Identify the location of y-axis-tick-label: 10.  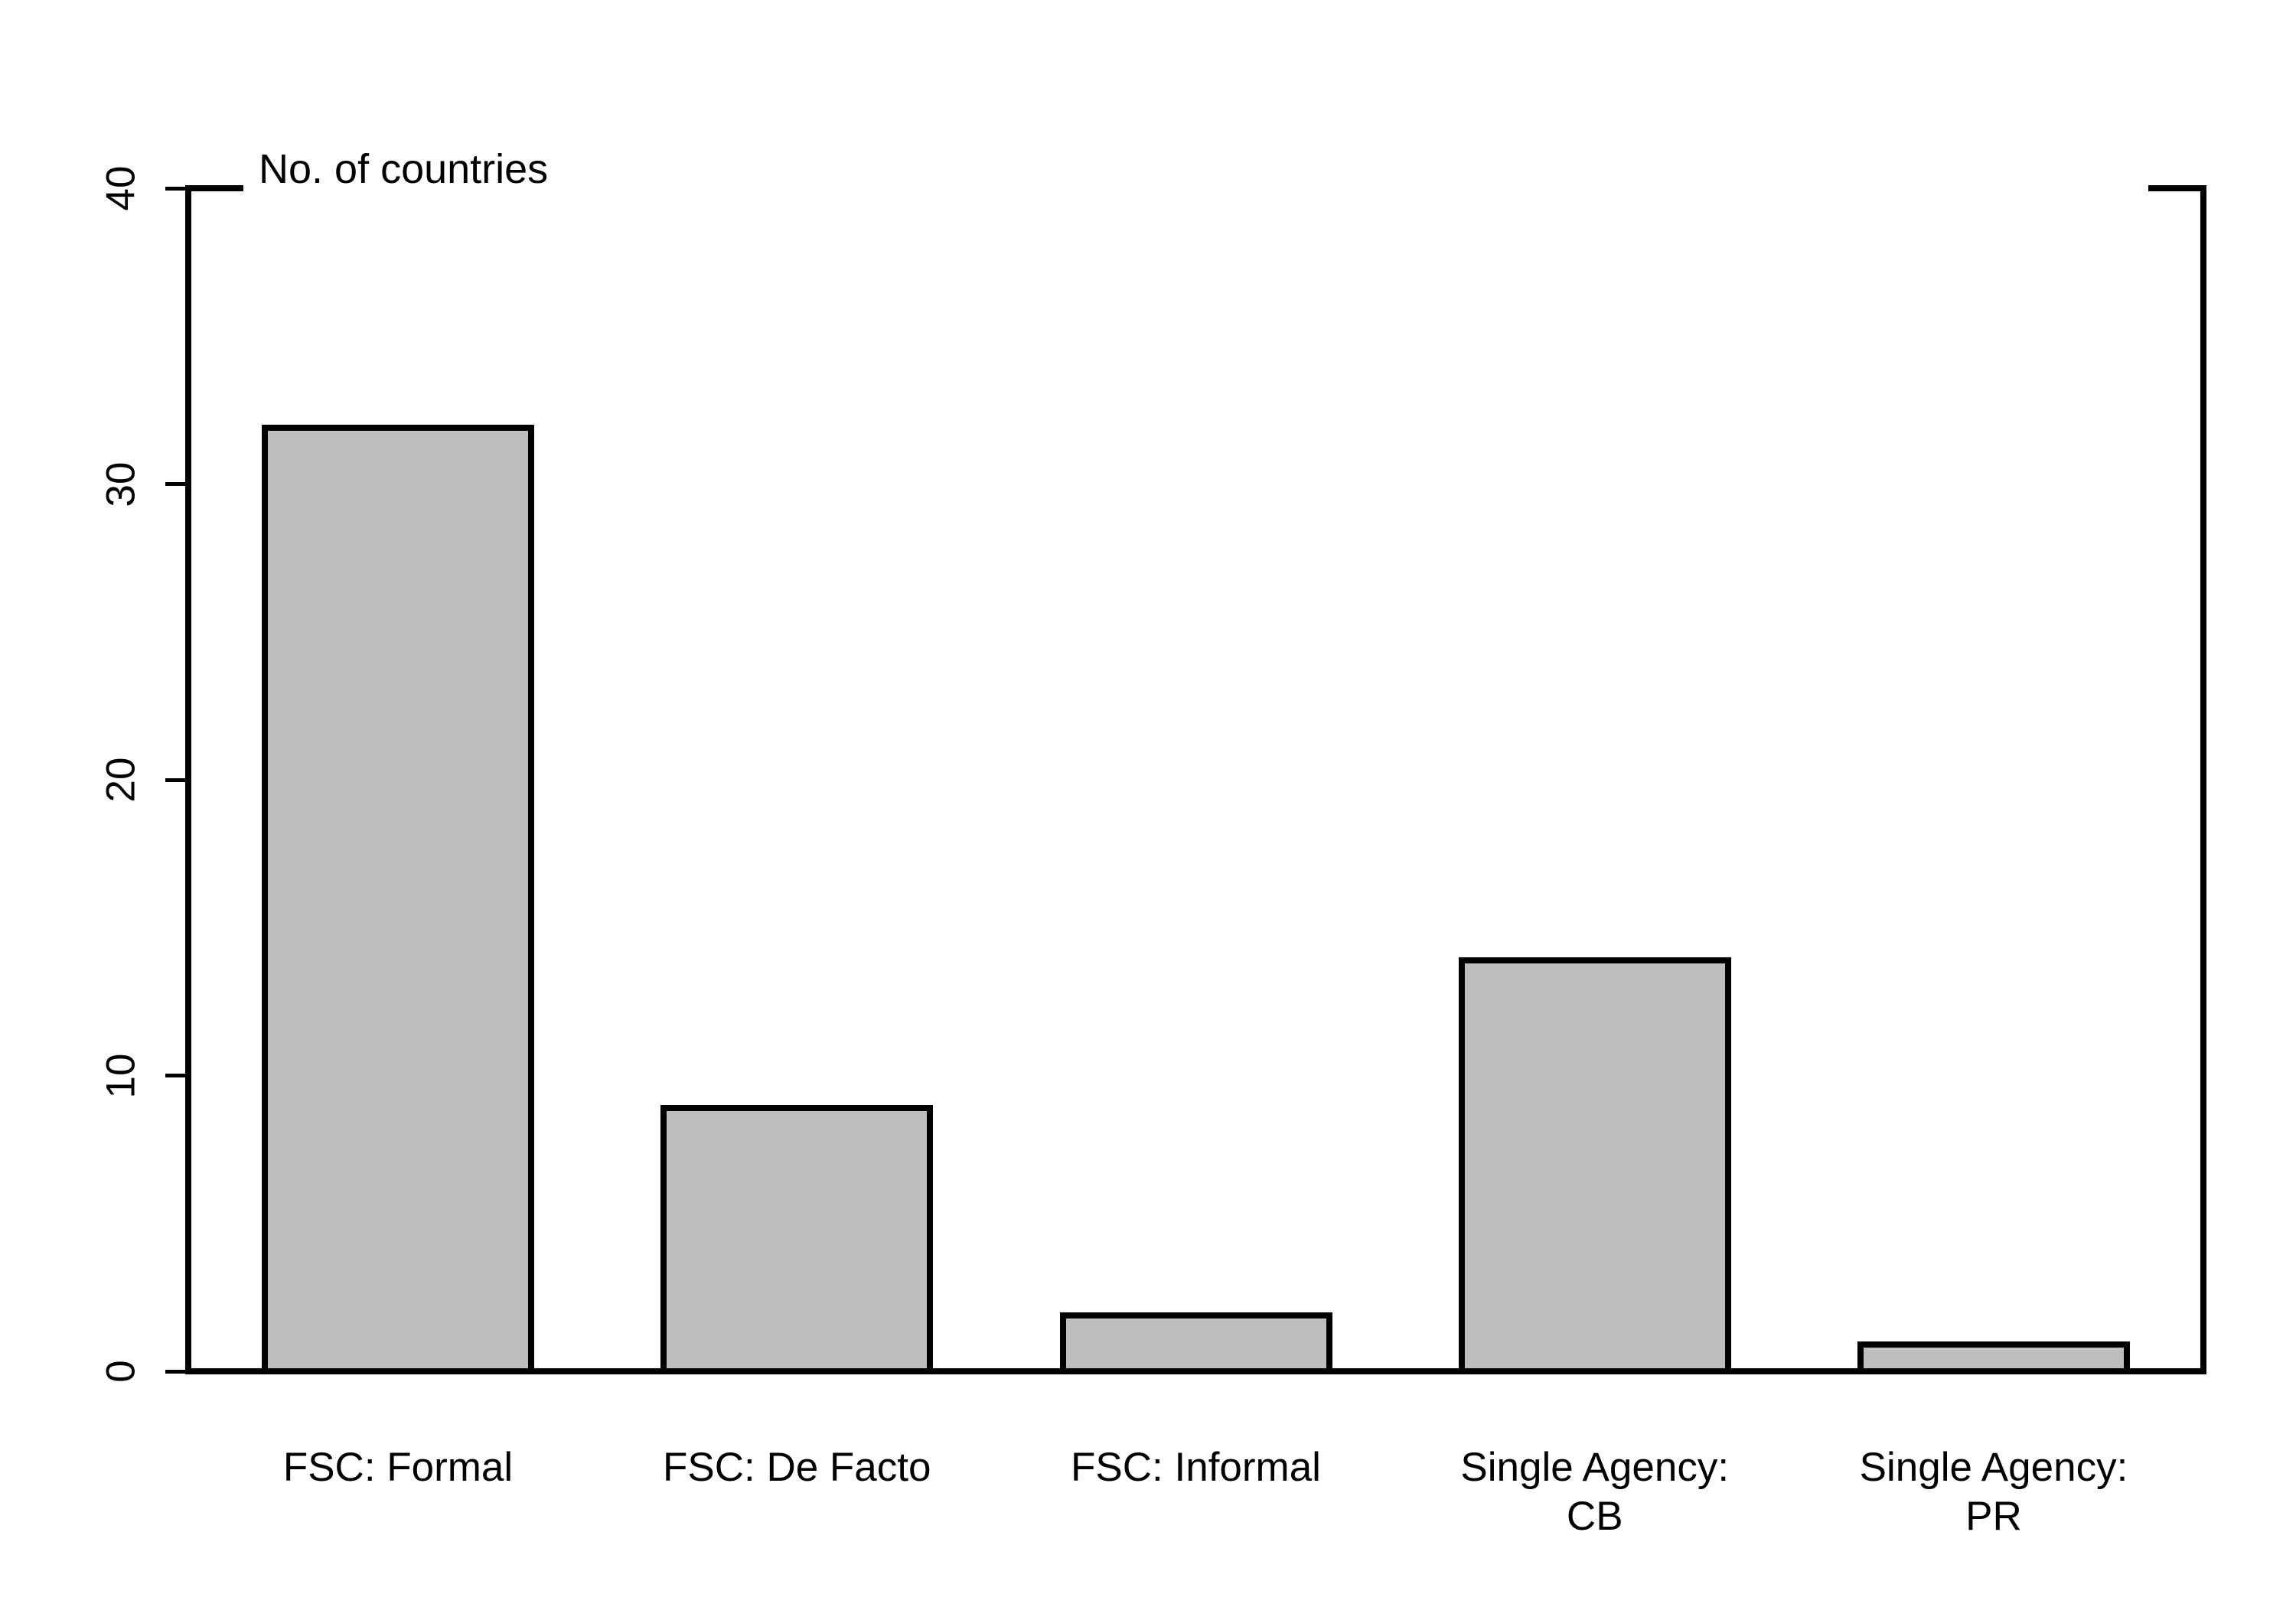
(121, 1075).